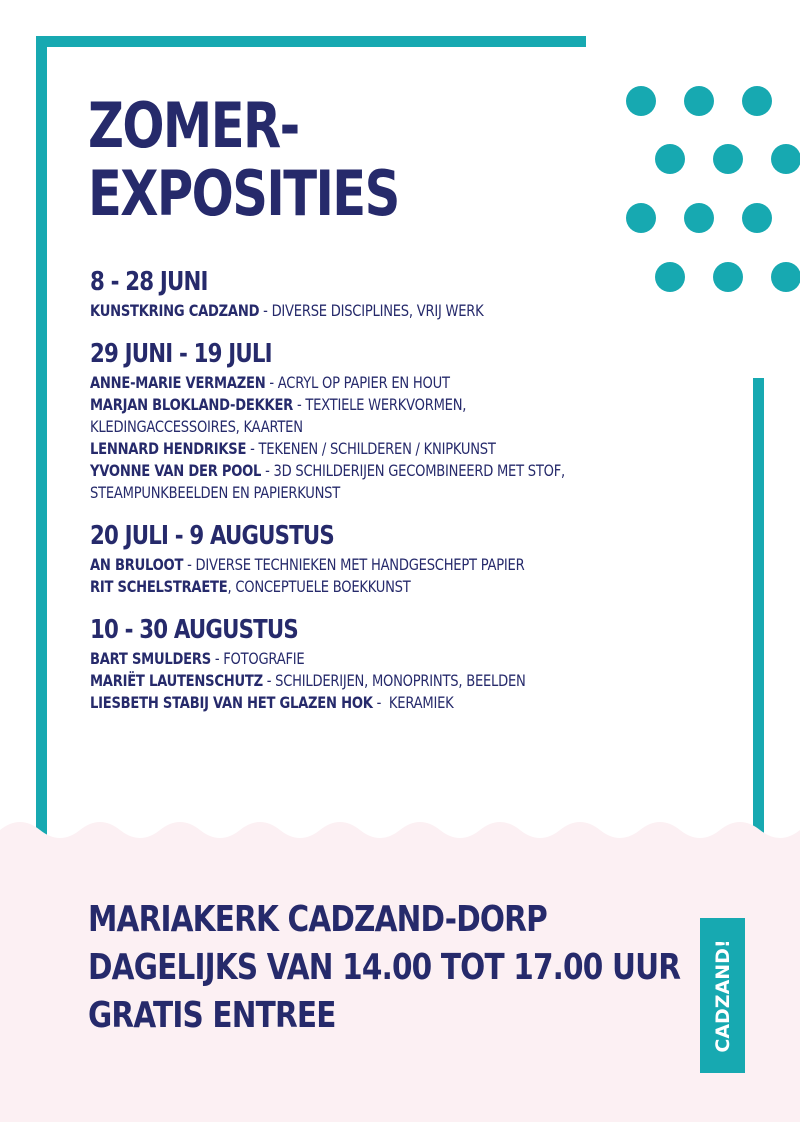 This screenshot has height=1122, width=800. Describe the element at coordinates (257, 658) in the screenshot. I see `artist-description: - FOTOGRAFIE` at that location.